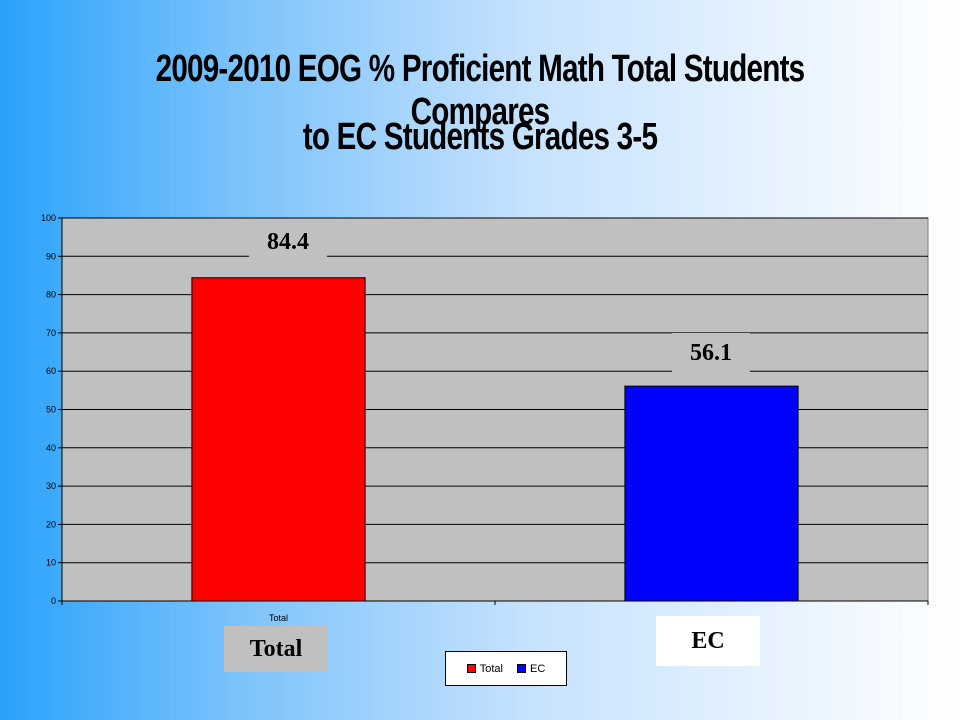 Image resolution: width=960 pixels, height=720 pixels. I want to click on chart-legend: Total EC, so click(506, 668).